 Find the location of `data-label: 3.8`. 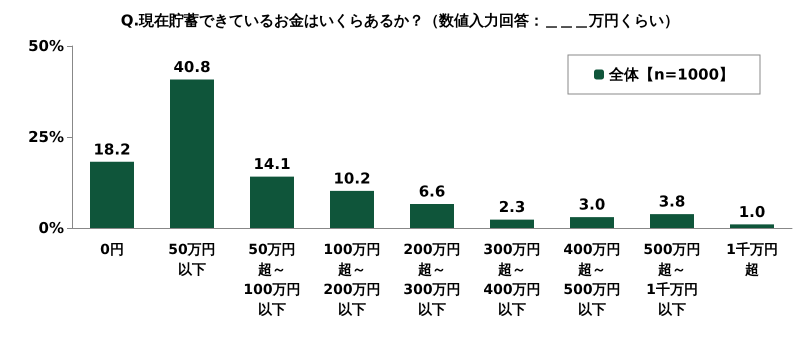

data-label: 3.8 is located at coordinates (672, 201).